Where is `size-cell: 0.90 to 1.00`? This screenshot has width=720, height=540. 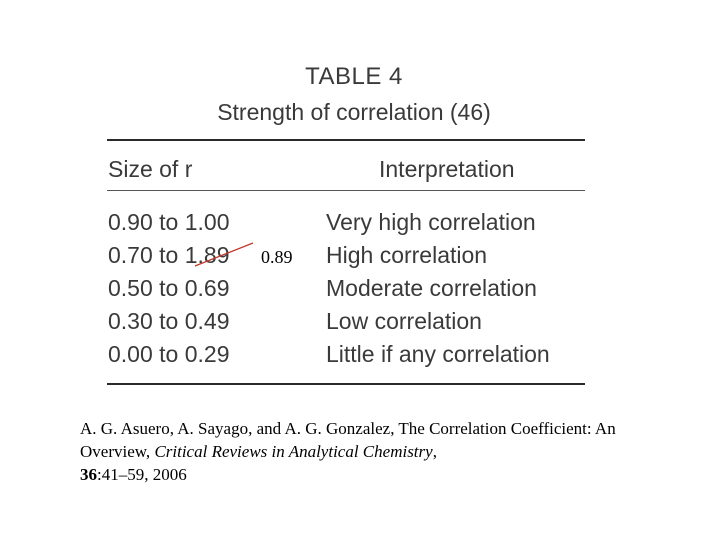 size-cell: 0.90 to 1.00 is located at coordinates (169, 222).